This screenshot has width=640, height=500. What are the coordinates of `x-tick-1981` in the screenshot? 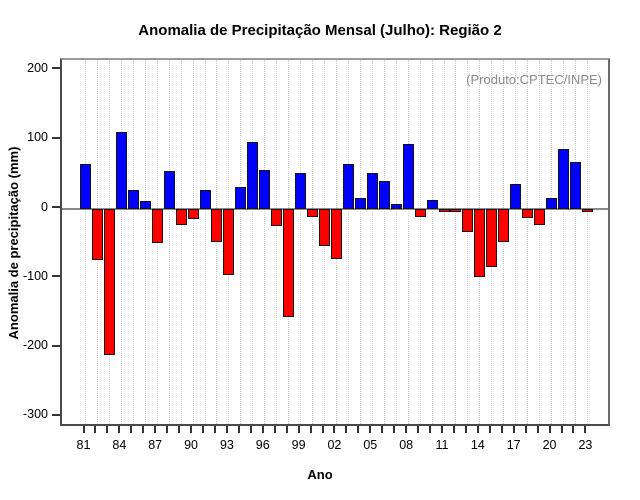 It's located at (83, 429).